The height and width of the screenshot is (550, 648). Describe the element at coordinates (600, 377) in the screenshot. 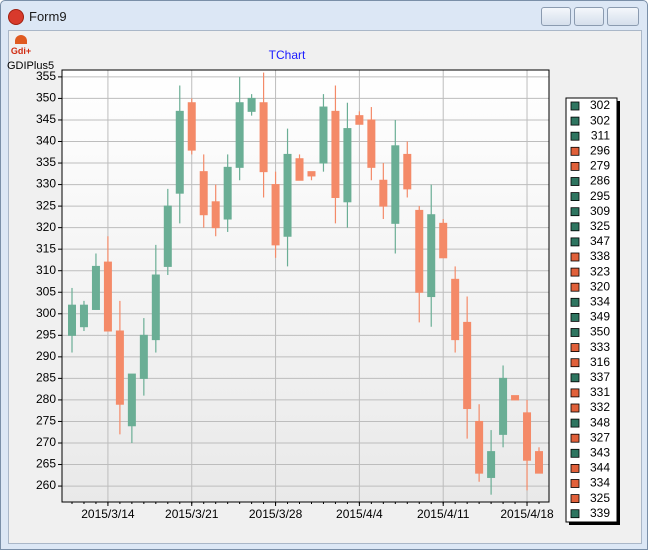

I see `legend-label: 337` at that location.